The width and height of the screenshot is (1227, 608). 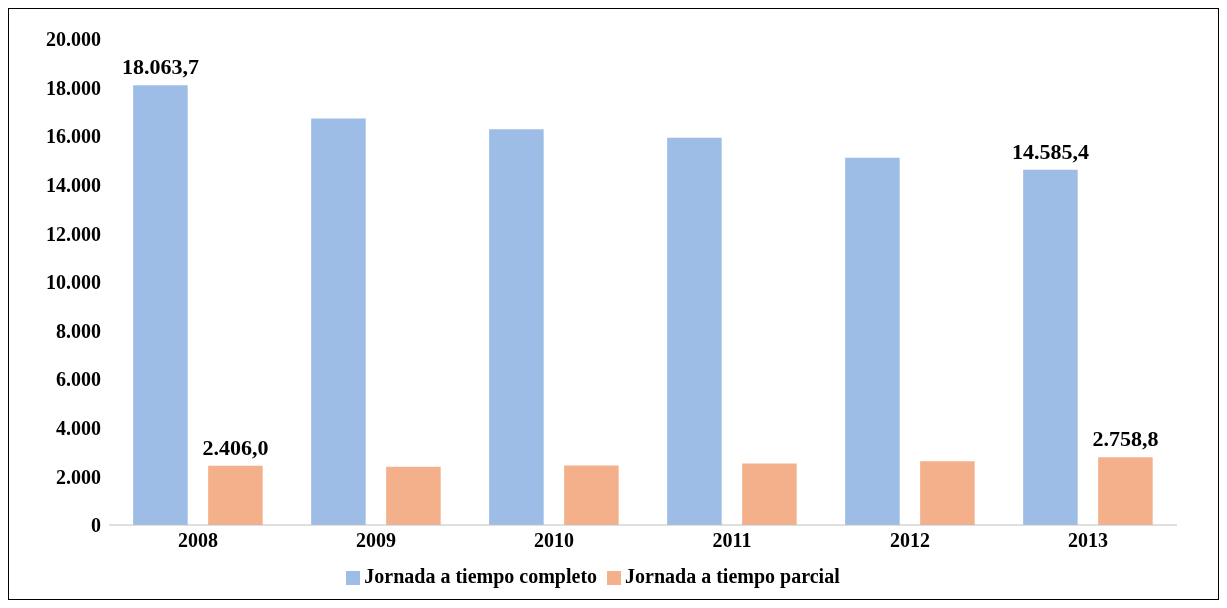 What do you see at coordinates (376, 540) in the screenshot?
I see `x-tick-label: 2009` at bounding box center [376, 540].